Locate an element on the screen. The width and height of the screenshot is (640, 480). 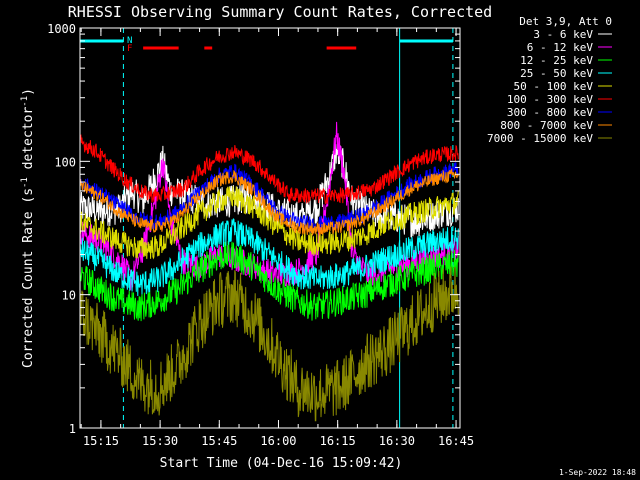
legend-label: 12 - 25 keV is located at coordinates (556, 60).